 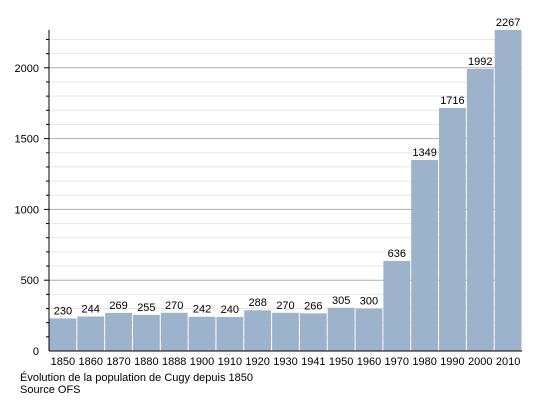 I want to click on y-tick-label: 500, so click(x=30, y=281).